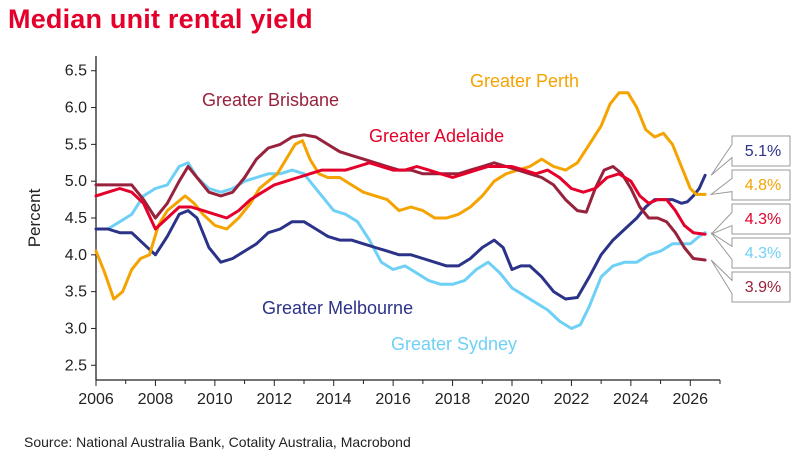 This screenshot has height=468, width=800. What do you see at coordinates (524, 81) in the screenshot?
I see `series-label-greater-perth: Greater Perth` at bounding box center [524, 81].